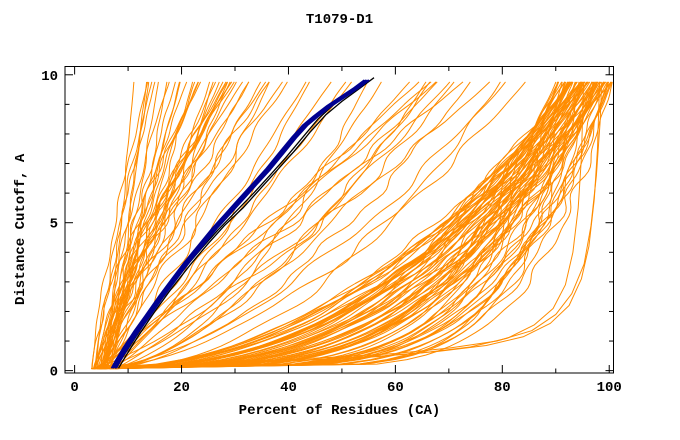 This screenshot has height=440, width=680. I want to click on x-tick-label: 0, so click(74, 388).